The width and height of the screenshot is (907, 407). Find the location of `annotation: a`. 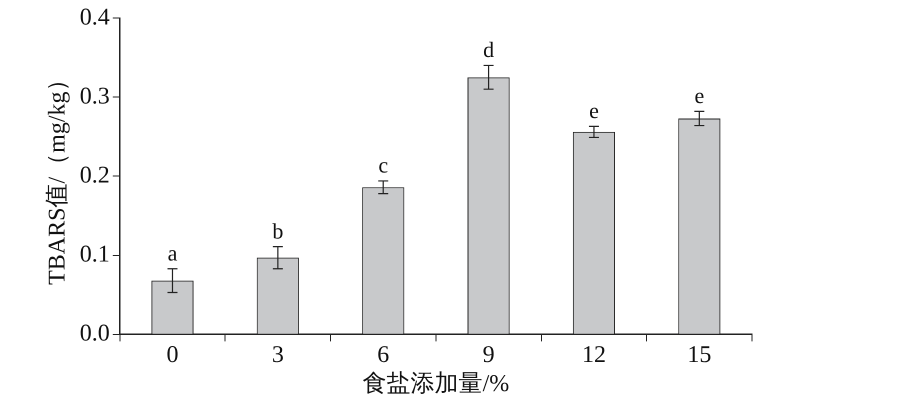

annotation: a is located at coordinates (173, 253).